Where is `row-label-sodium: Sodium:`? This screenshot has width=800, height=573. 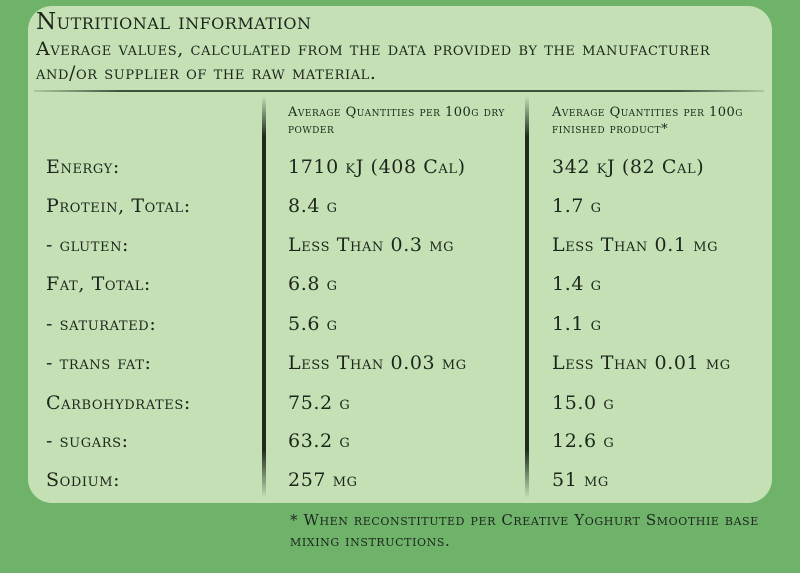
row-label-sodium: Sodium: is located at coordinates (83, 480).